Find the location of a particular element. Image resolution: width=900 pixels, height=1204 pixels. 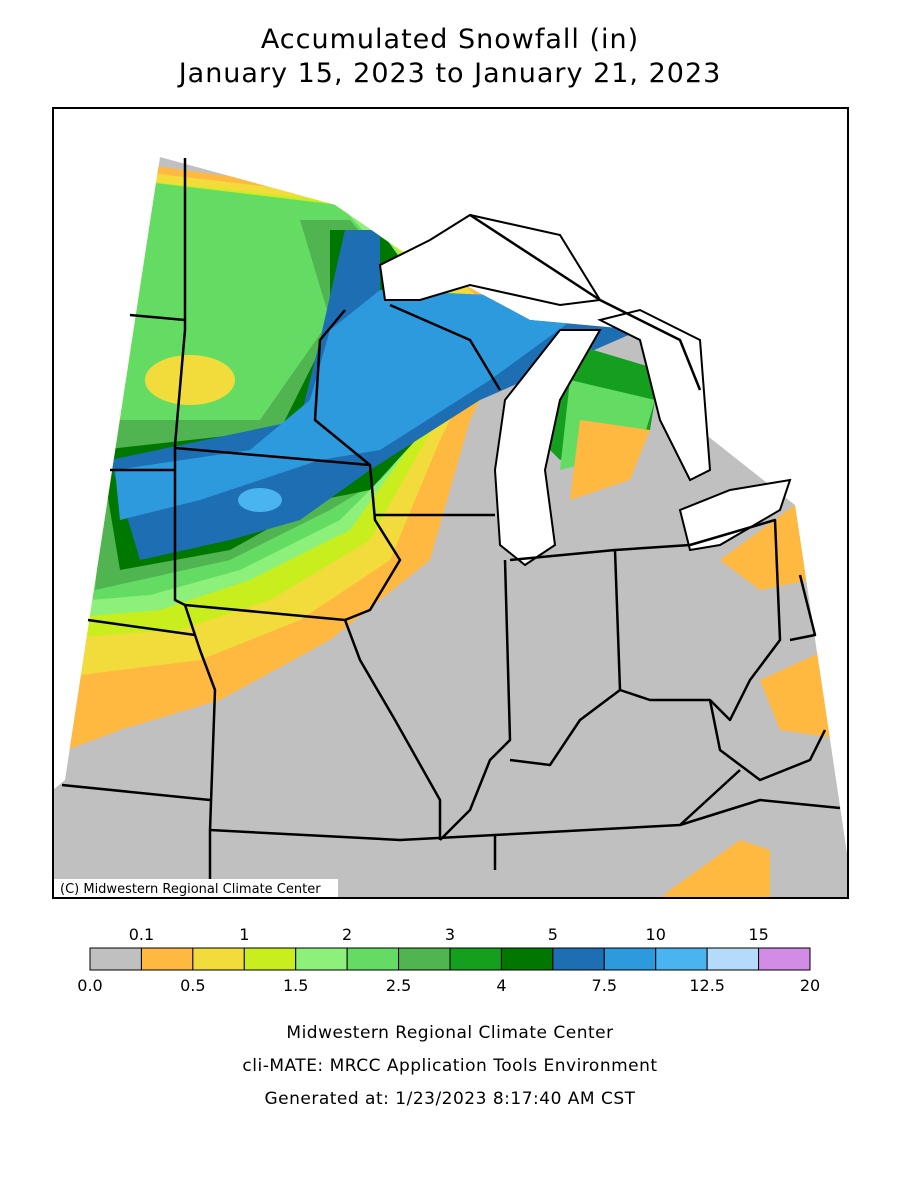

map-credit: (C) Midwestern Regional Climate Center is located at coordinates (190, 889).